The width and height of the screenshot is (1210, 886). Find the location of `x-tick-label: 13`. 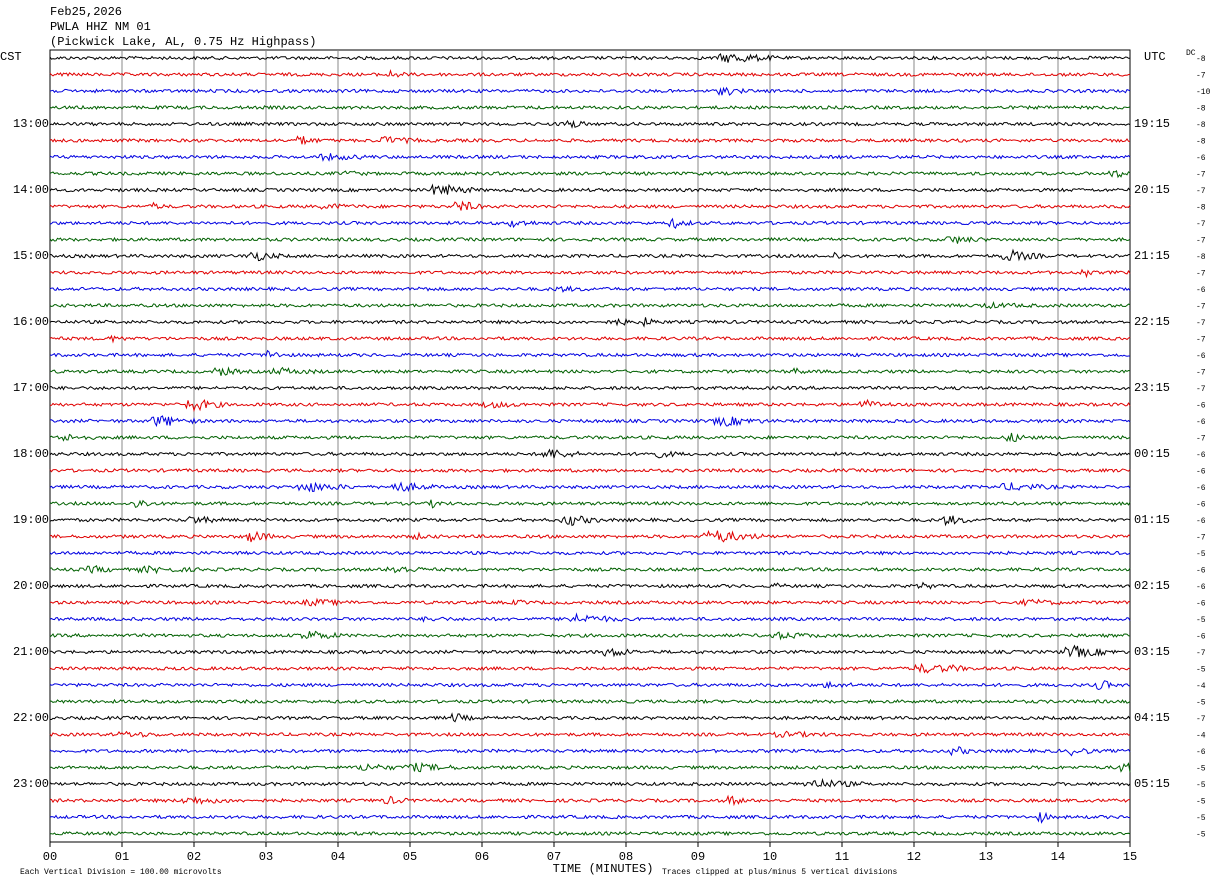

x-tick-label: 13 is located at coordinates (986, 857).